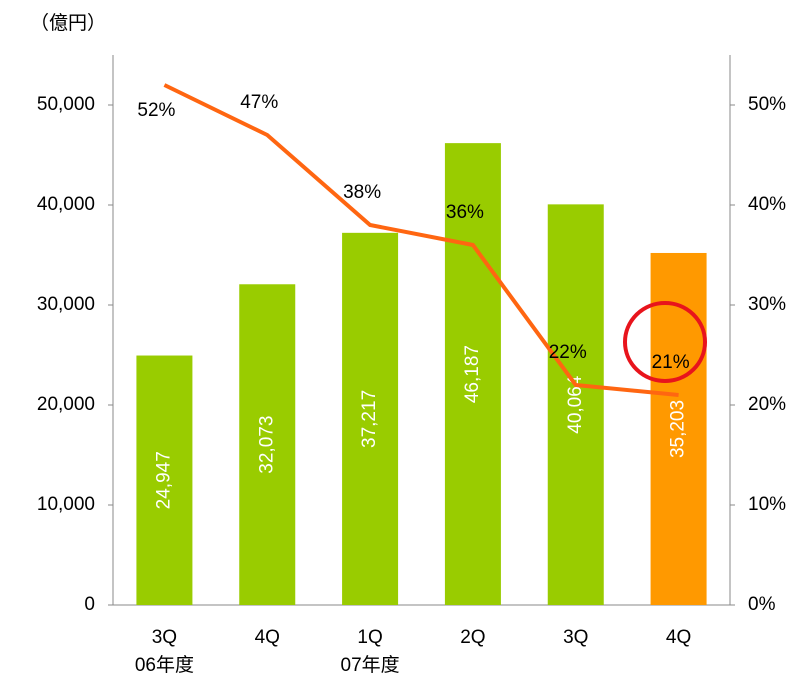 This screenshot has height=689, width=802. Describe the element at coordinates (665, 342) in the screenshot. I see `highlight-circle` at that location.